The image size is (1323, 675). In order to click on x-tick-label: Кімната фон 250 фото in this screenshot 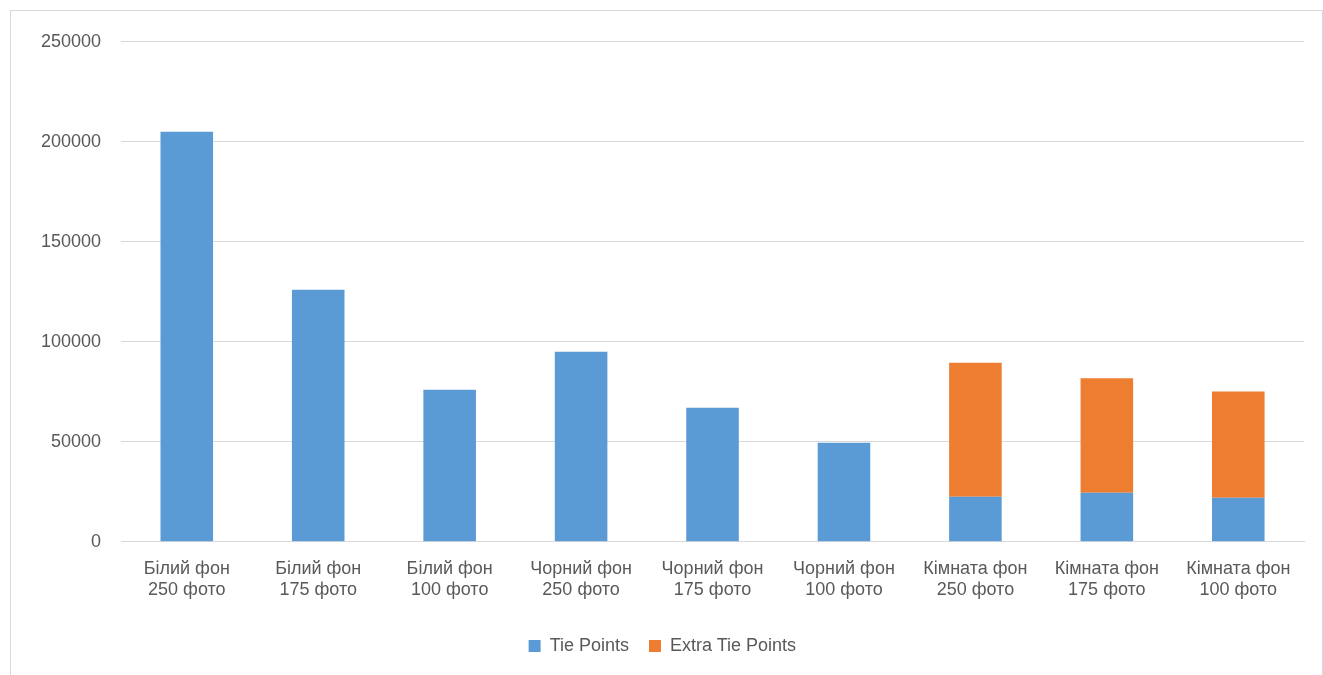, I will do `click(975, 578)`.